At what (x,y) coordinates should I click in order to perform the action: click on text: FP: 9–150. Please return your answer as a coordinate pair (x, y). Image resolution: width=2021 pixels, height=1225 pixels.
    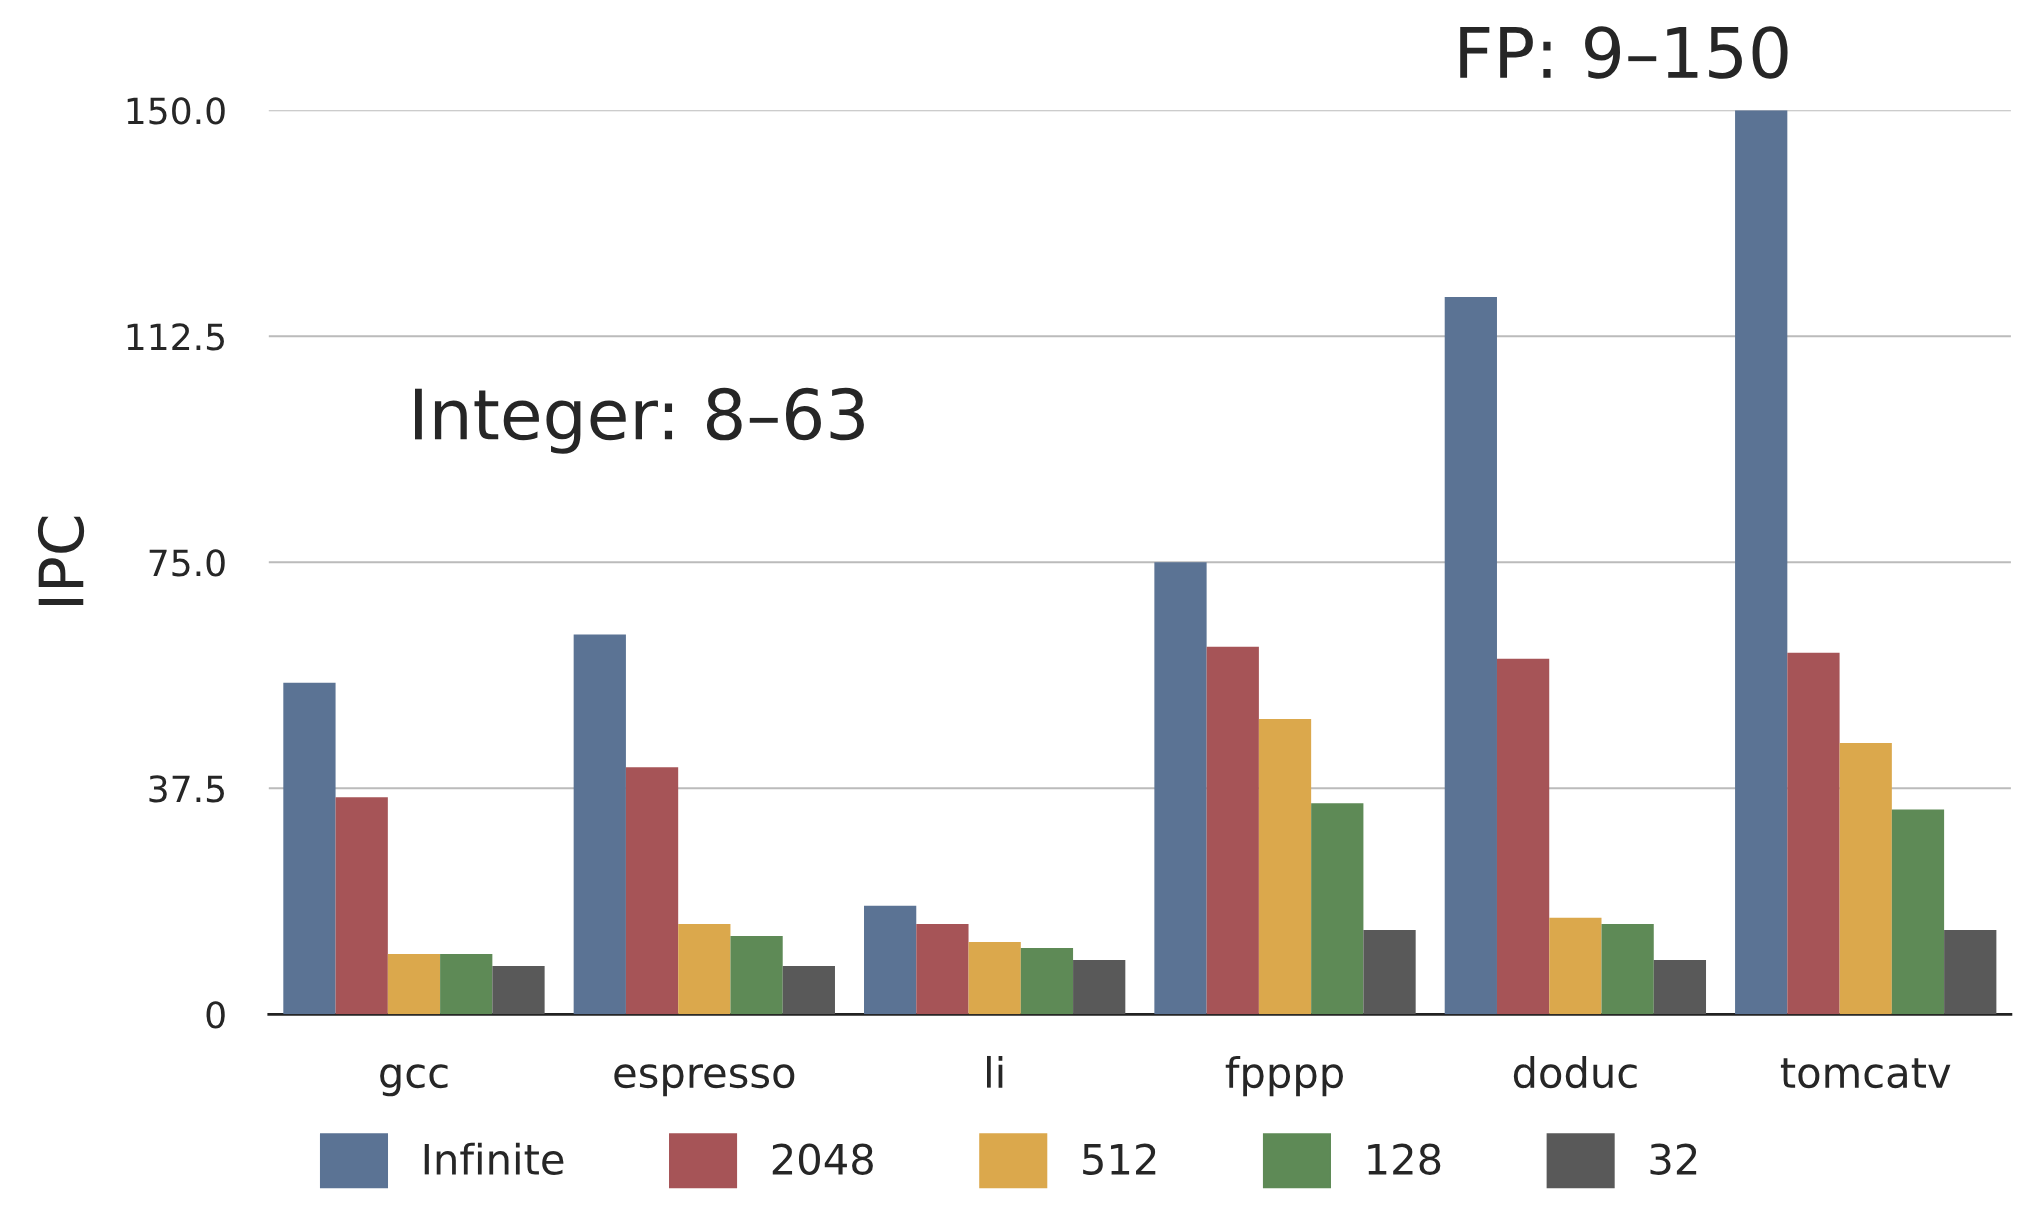
    Looking at the image, I should click on (1624, 52).